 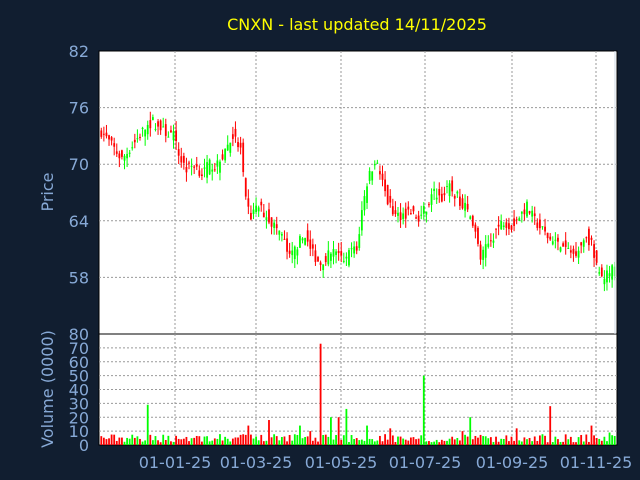 What do you see at coordinates (341, 462) in the screenshot?
I see `x-tick-label: 01-05-25` at bounding box center [341, 462].